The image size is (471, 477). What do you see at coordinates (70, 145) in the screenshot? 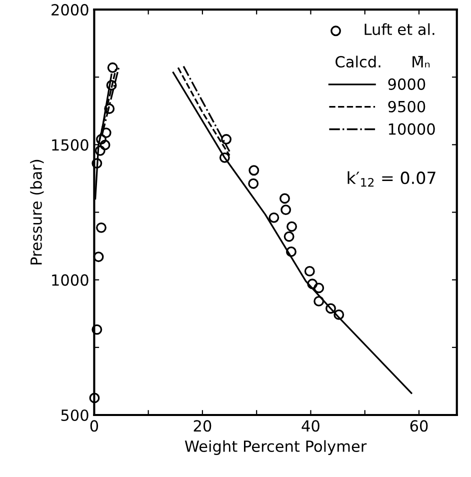
I see `y-tick-label: 1500` at bounding box center [70, 145].